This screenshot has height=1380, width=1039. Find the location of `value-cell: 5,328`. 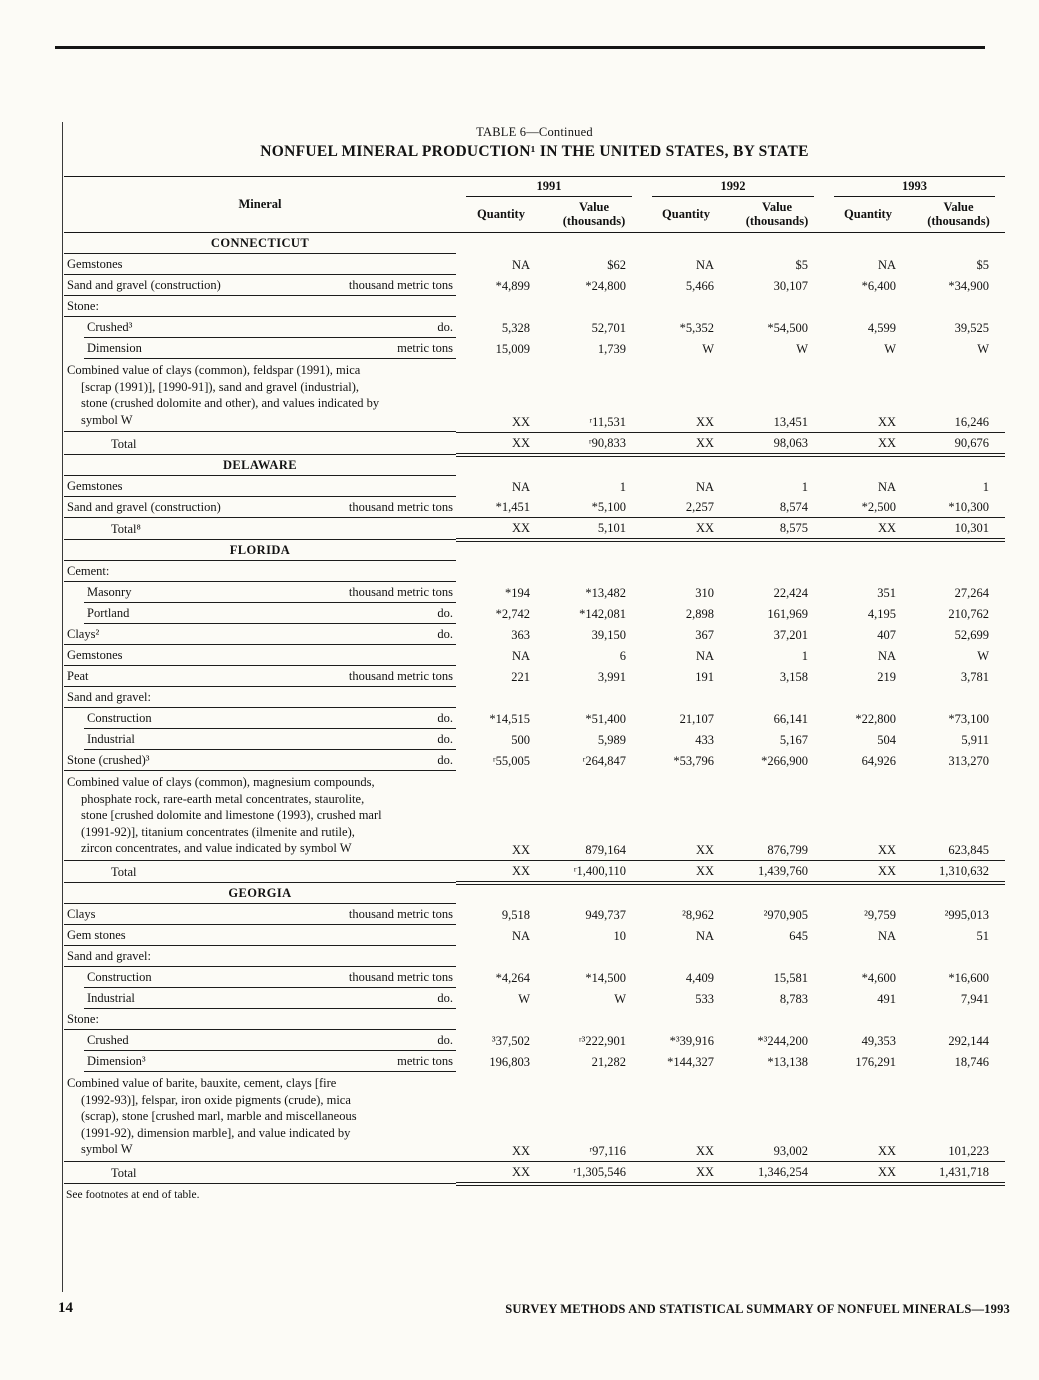

value-cell: 5,328 is located at coordinates (515, 328).